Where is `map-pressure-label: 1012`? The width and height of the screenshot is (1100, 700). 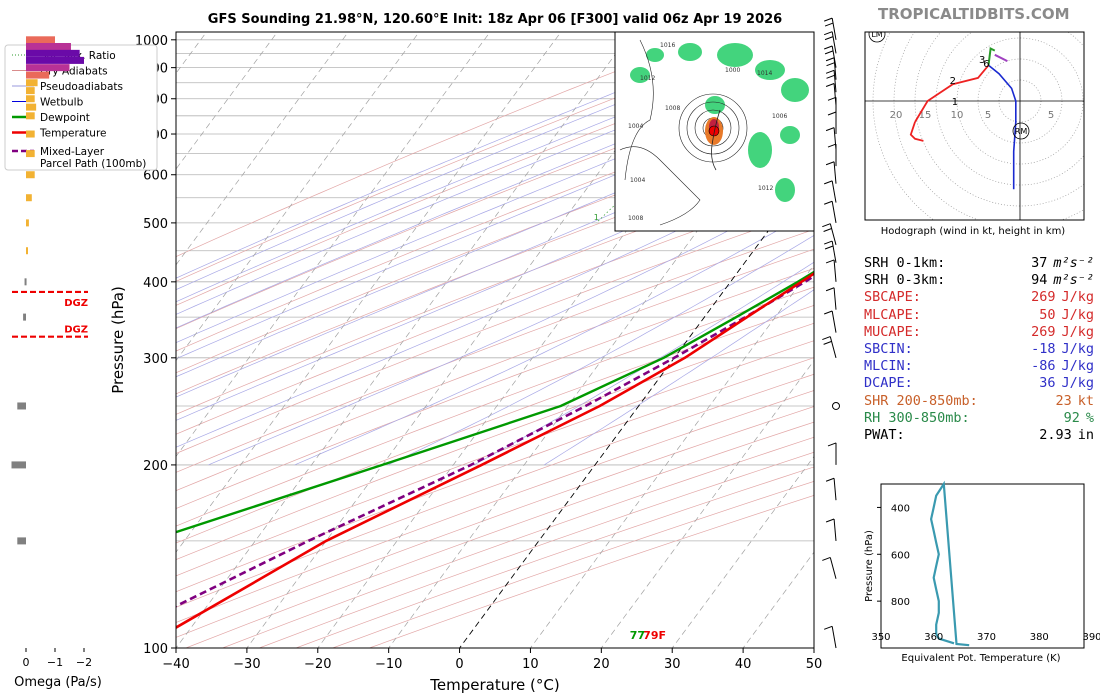
map-pressure-label: 1012 is located at coordinates (765, 188).